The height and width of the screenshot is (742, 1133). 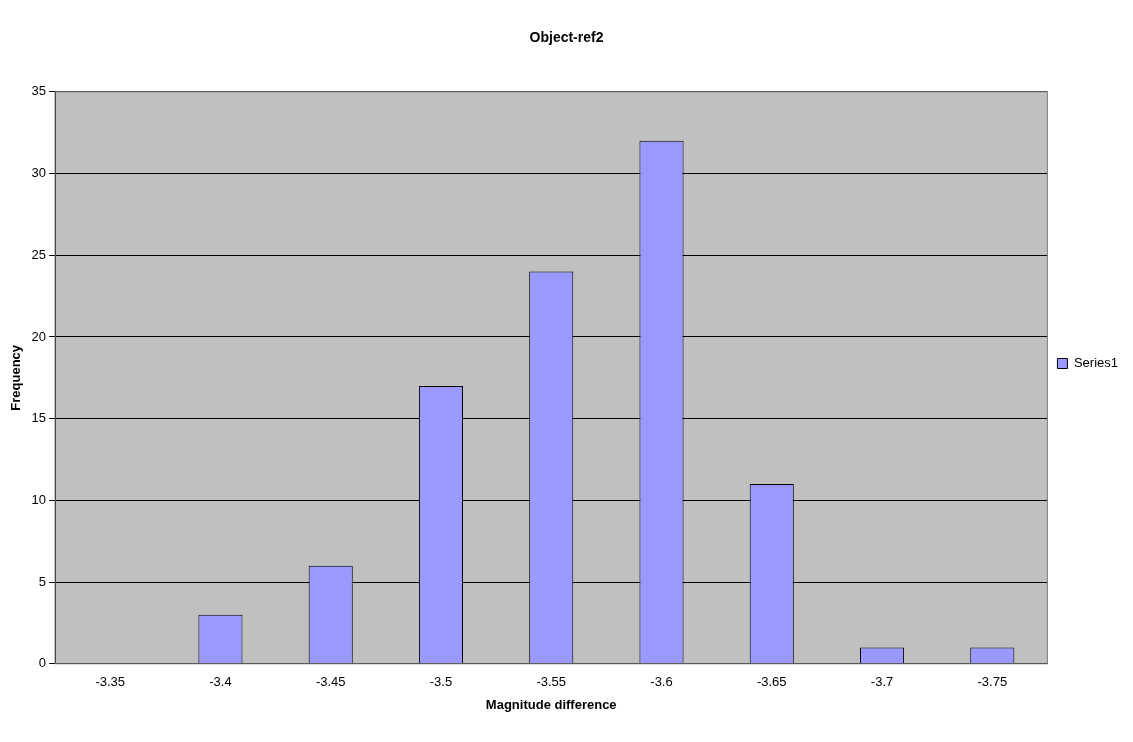 What do you see at coordinates (882, 682) in the screenshot?
I see `x-tick-label: -3.7` at bounding box center [882, 682].